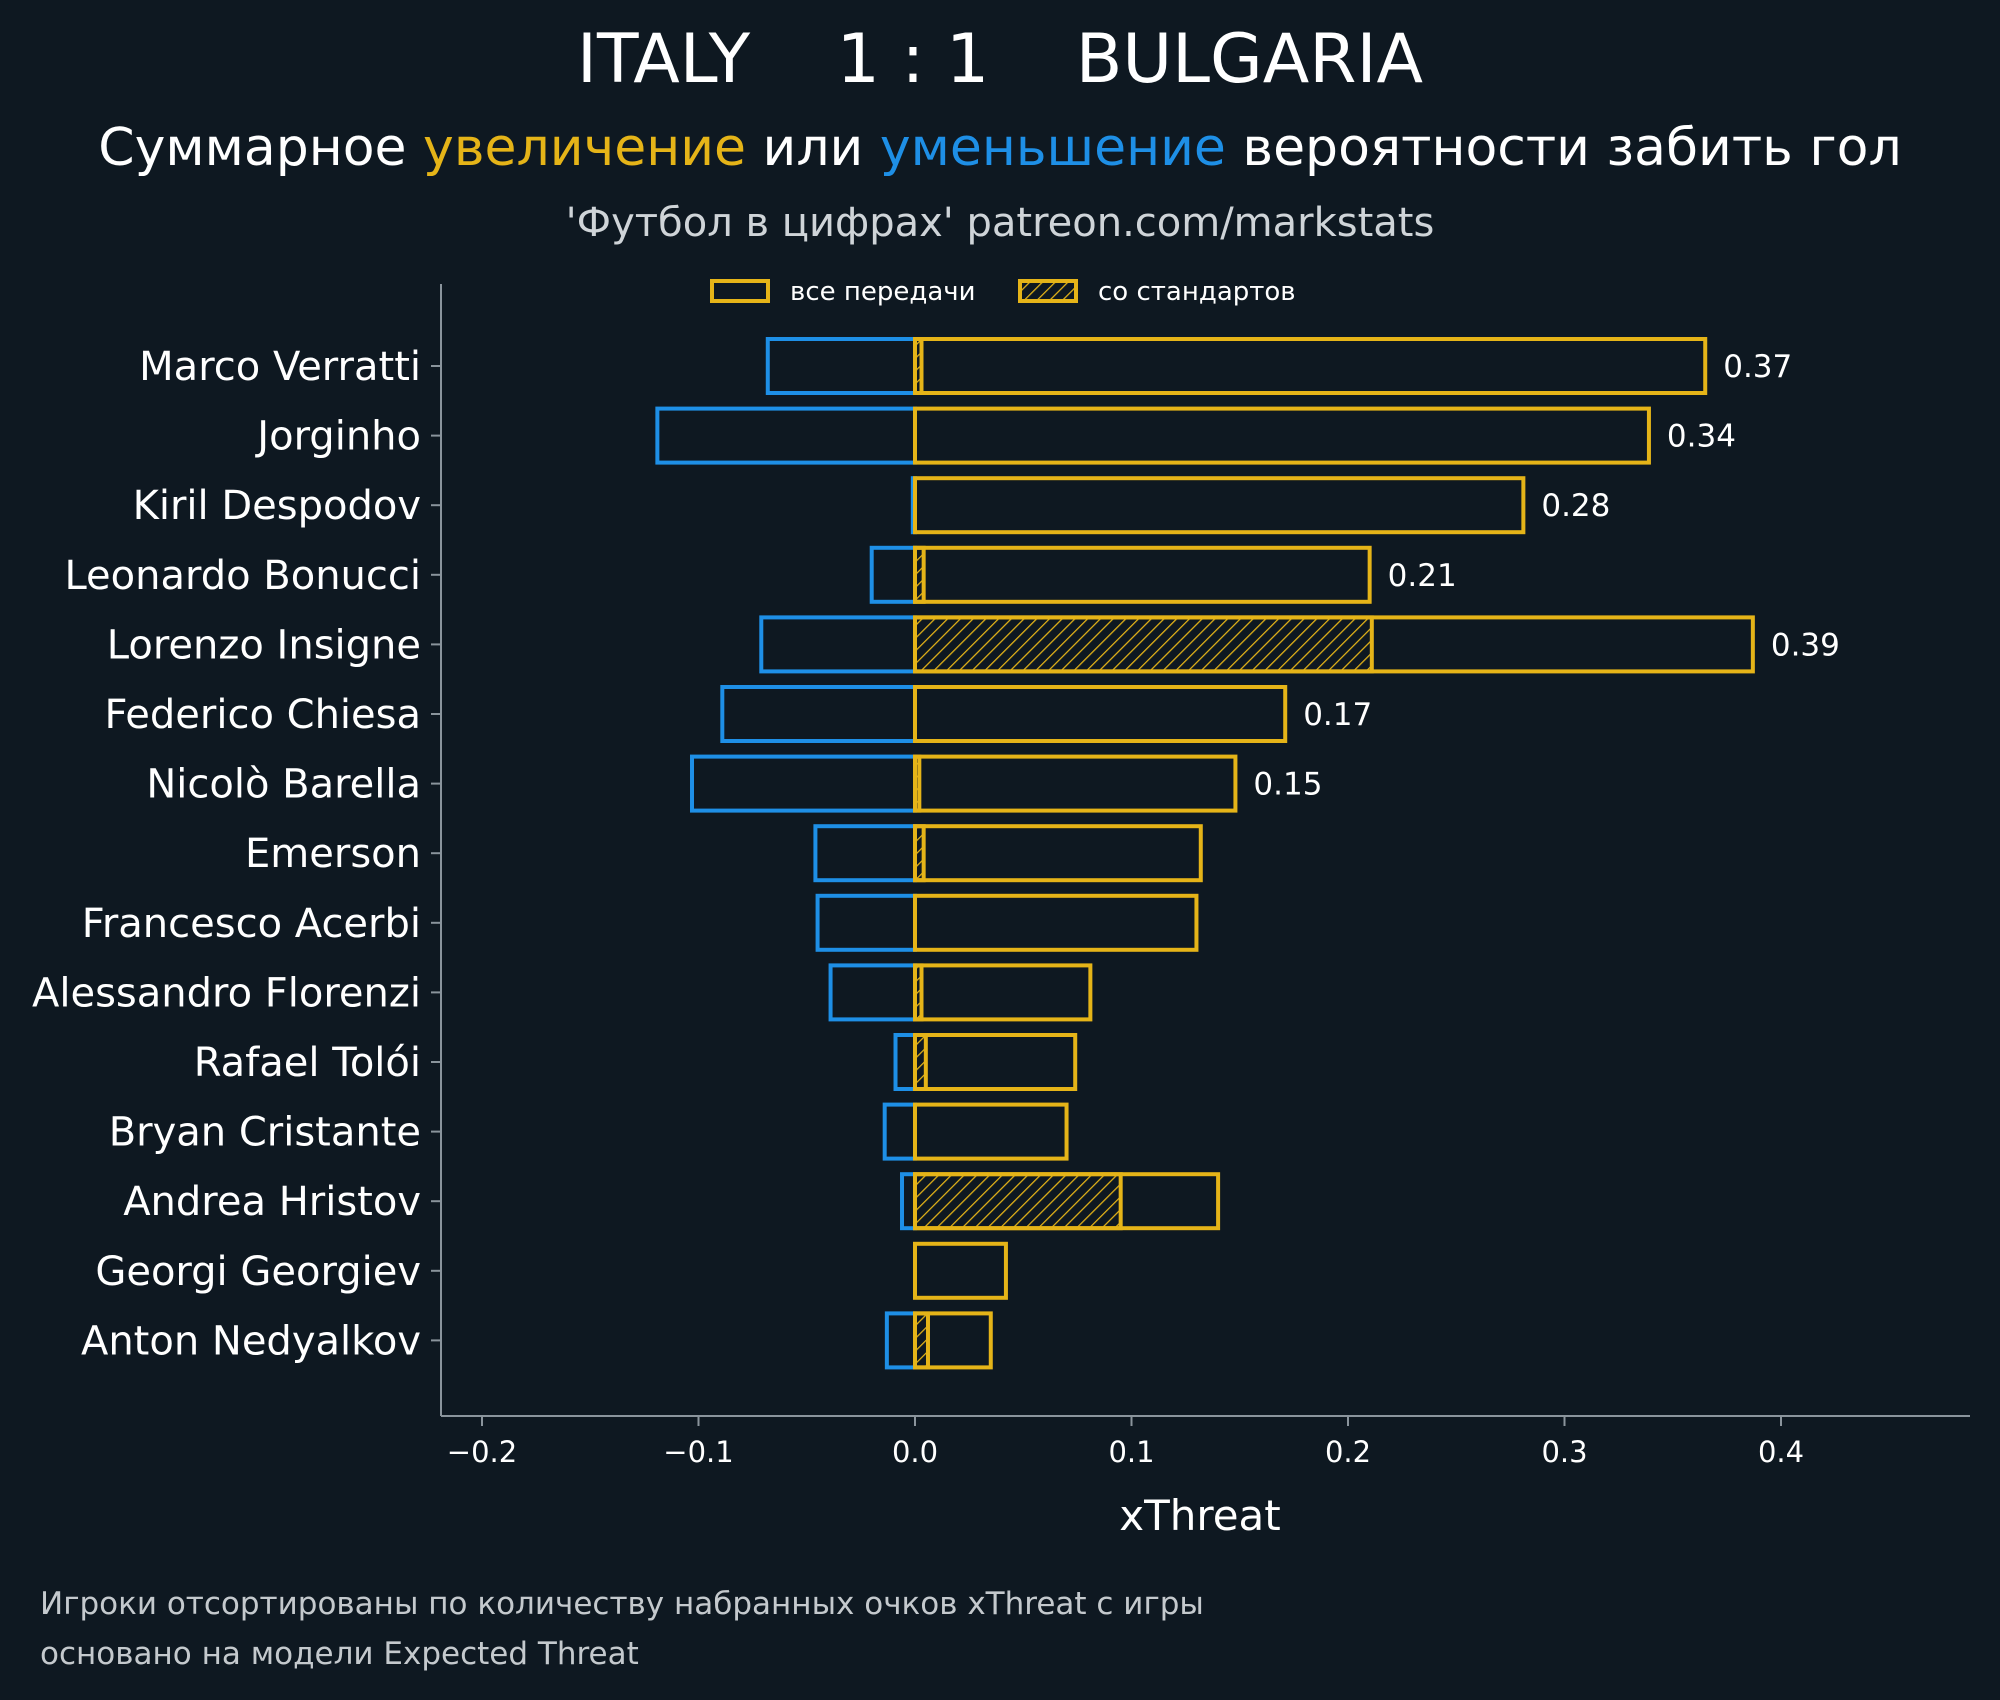  I want to click on subtitle-part: или, so click(813, 148).